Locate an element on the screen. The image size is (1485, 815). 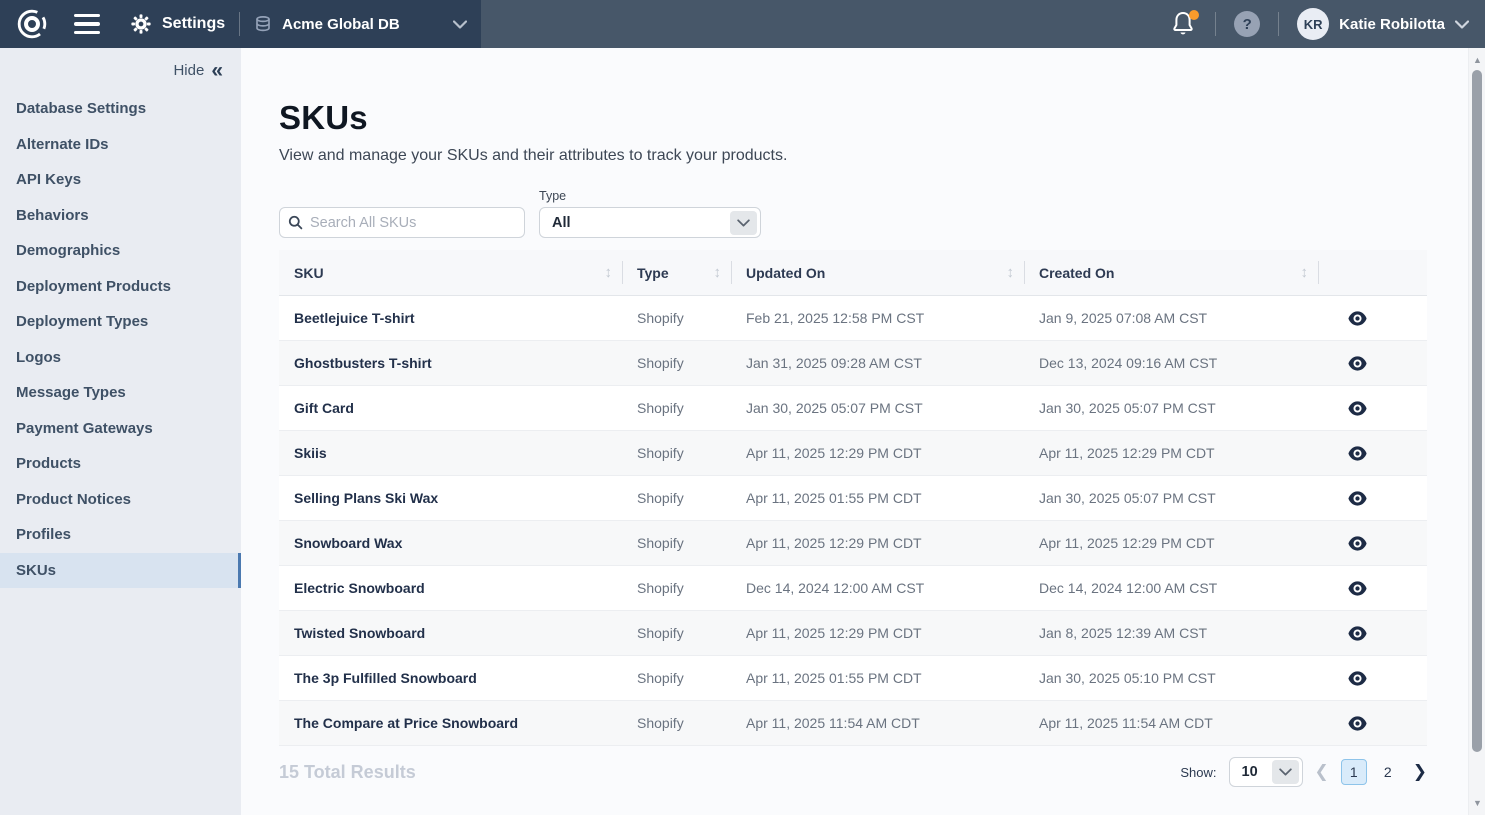
settings-nav: Settings is located at coordinates (177, 24).